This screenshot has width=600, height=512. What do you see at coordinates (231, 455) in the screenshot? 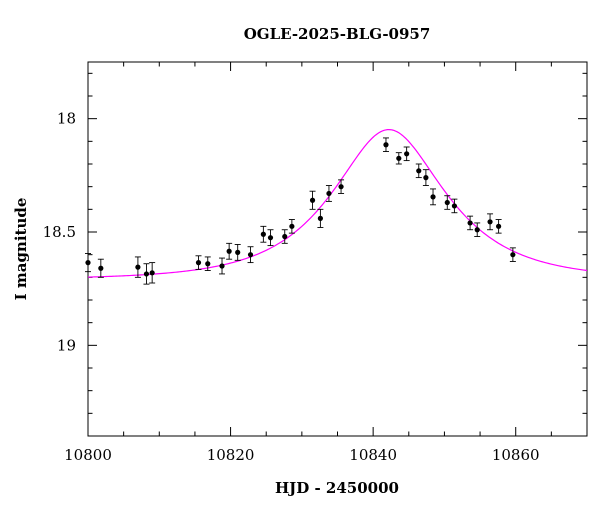
I see `x-tick-label: 10820` at bounding box center [231, 455].